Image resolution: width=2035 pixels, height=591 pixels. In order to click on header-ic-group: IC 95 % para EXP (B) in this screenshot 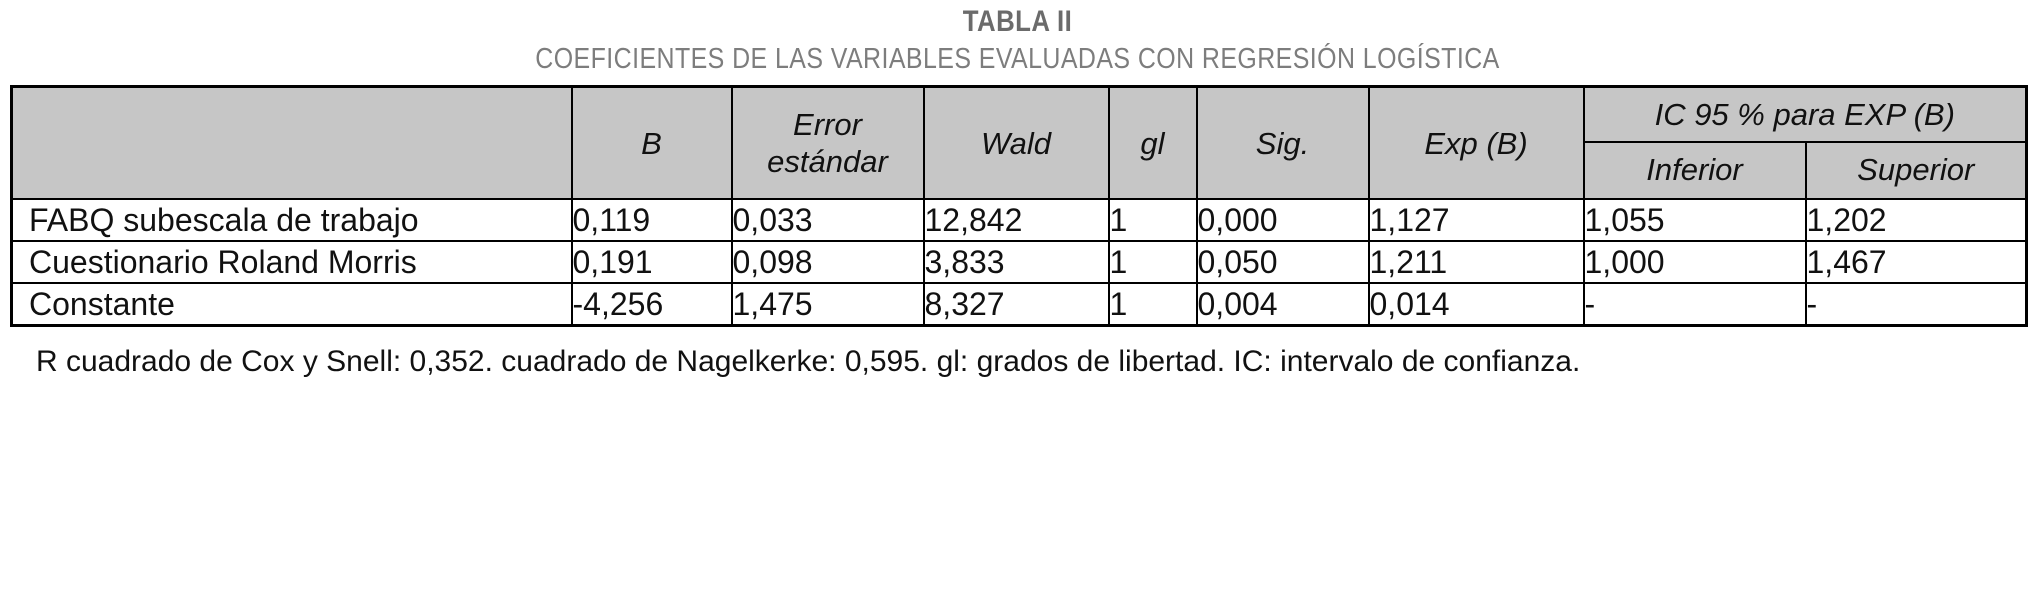, I will do `click(1805, 114)`.